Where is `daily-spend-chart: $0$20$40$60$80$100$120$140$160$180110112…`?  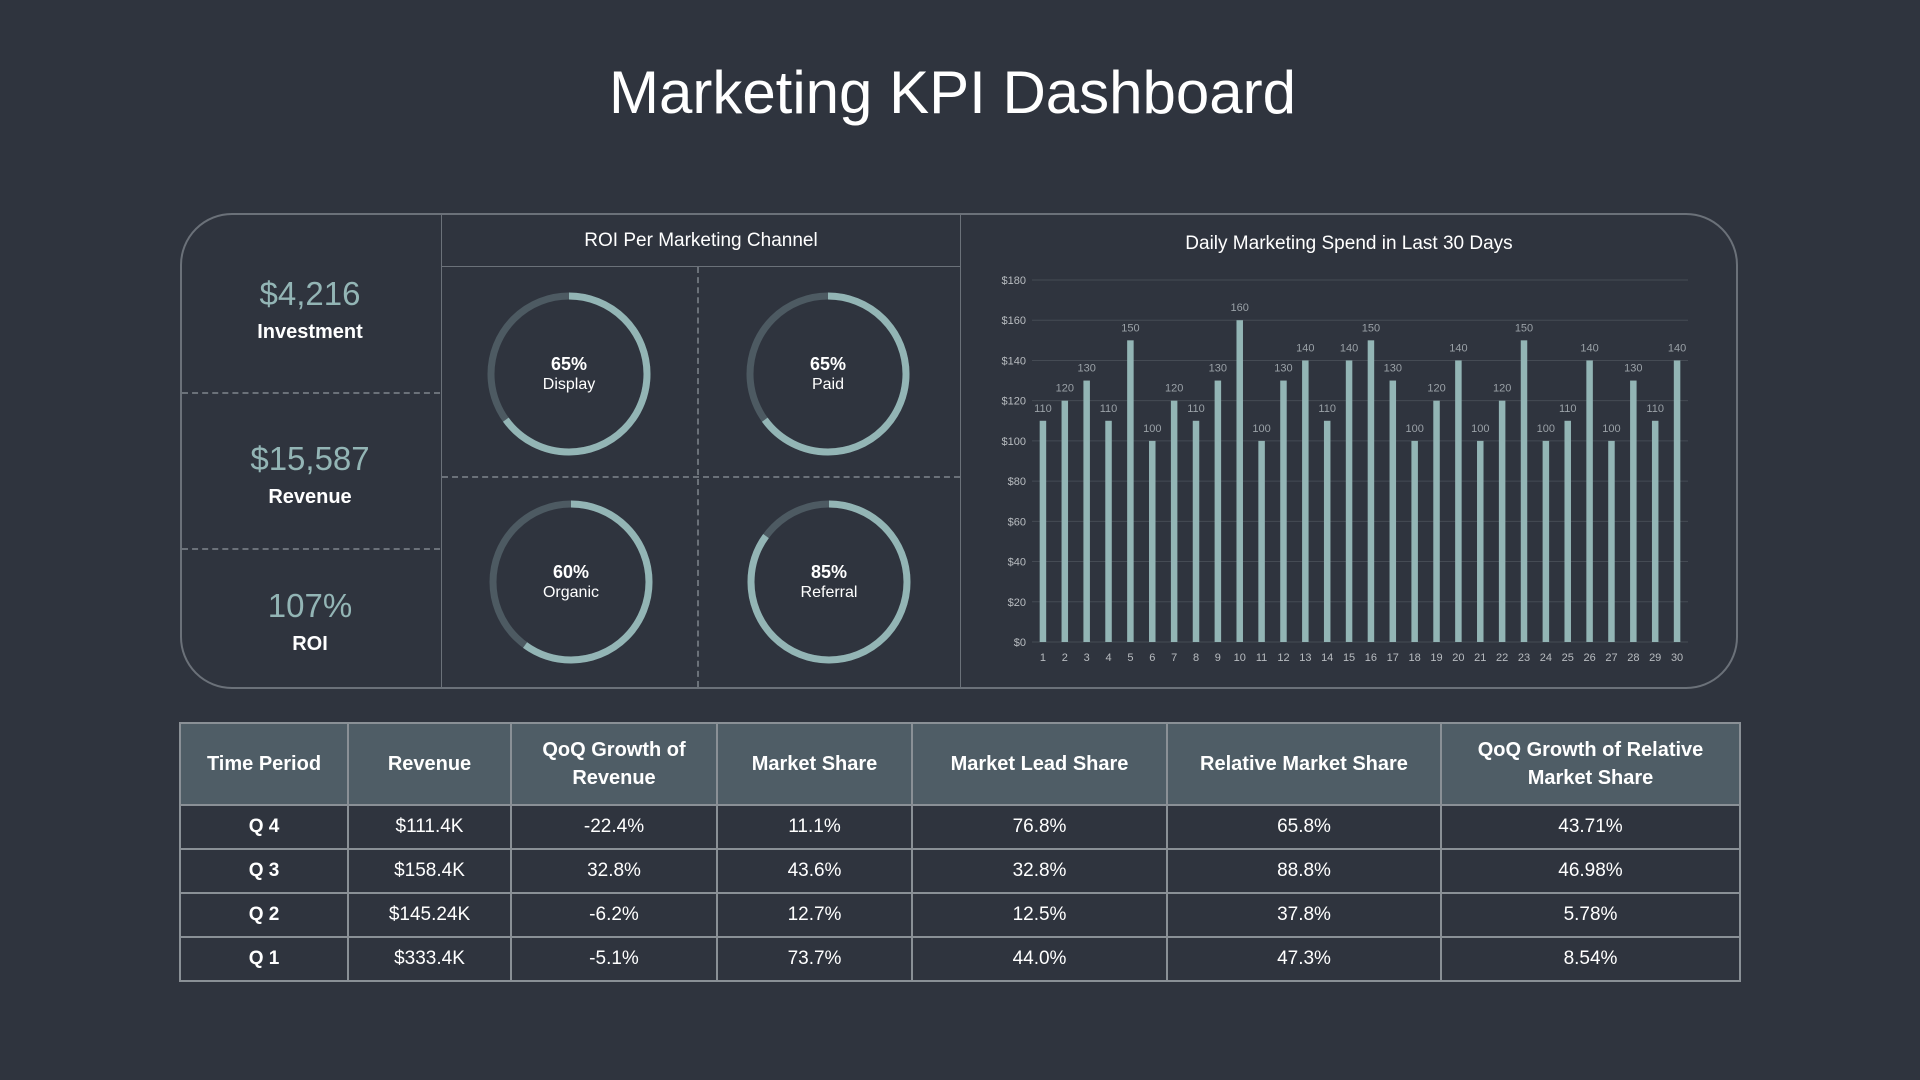 daily-spend-chart: $0$20$40$60$80$100$120$140$160$180110112… is located at coordinates (1345, 469).